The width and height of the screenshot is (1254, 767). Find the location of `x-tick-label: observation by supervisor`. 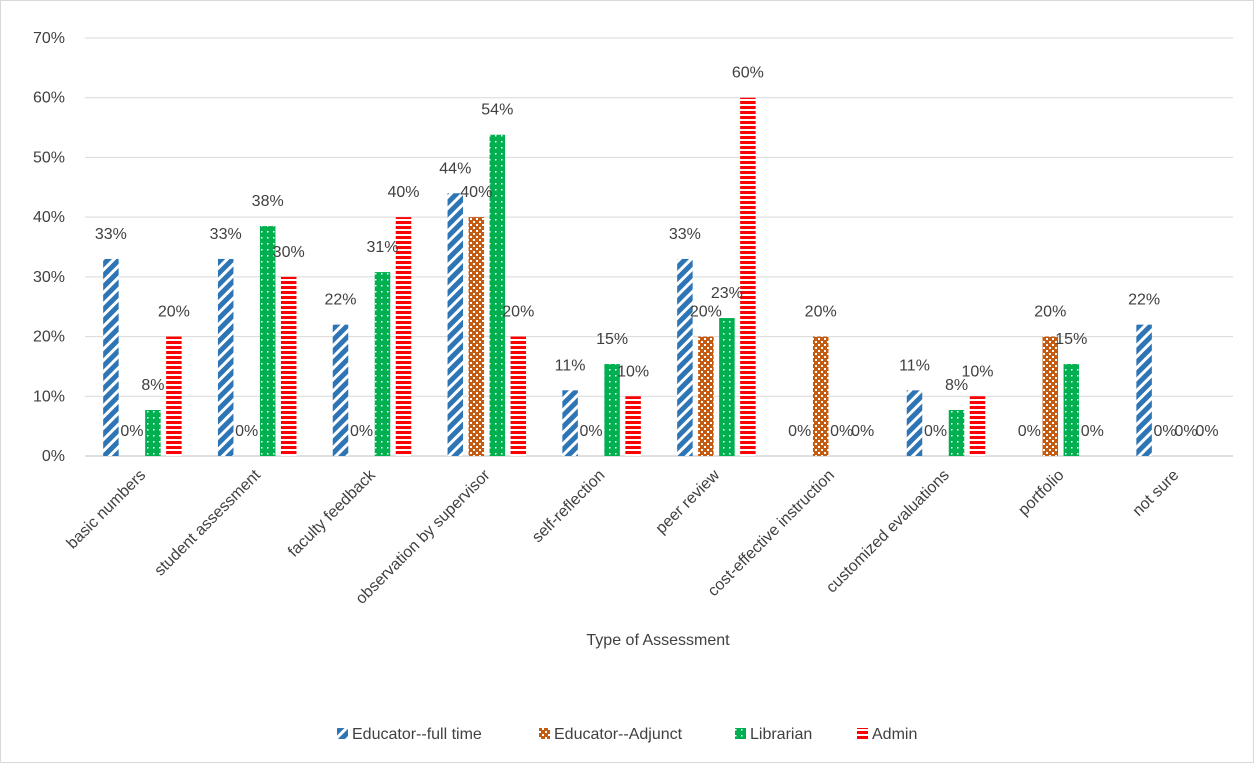

x-tick-label: observation by supervisor is located at coordinates (423, 536).